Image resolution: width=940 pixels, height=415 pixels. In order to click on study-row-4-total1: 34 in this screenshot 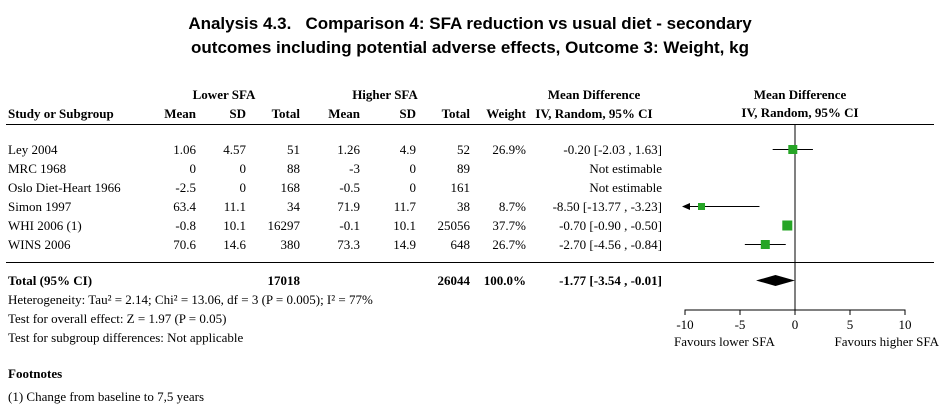, I will do `click(293, 206)`.